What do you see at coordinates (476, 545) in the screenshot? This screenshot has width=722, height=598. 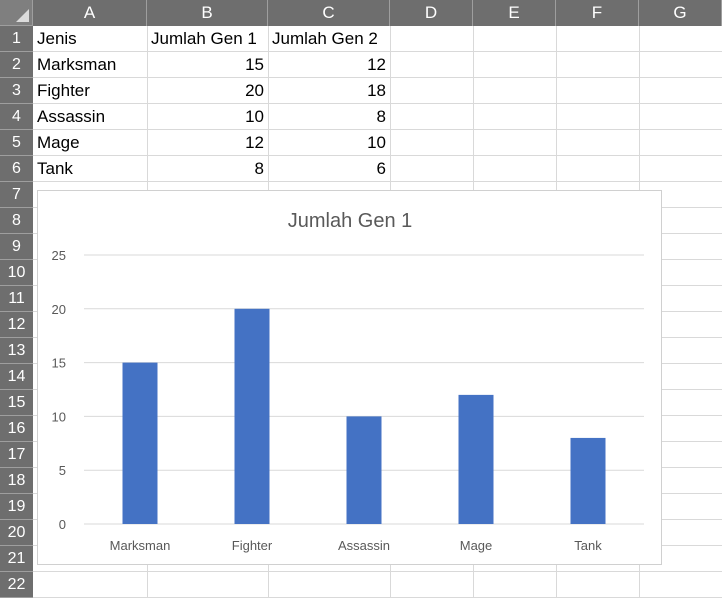 I see `x-tick-label: Mage` at bounding box center [476, 545].